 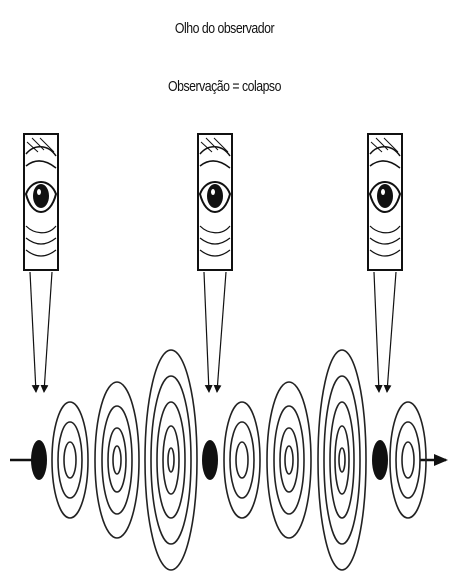 I want to click on caption-observer-eye: Olho do observador, so click(x=224, y=28).